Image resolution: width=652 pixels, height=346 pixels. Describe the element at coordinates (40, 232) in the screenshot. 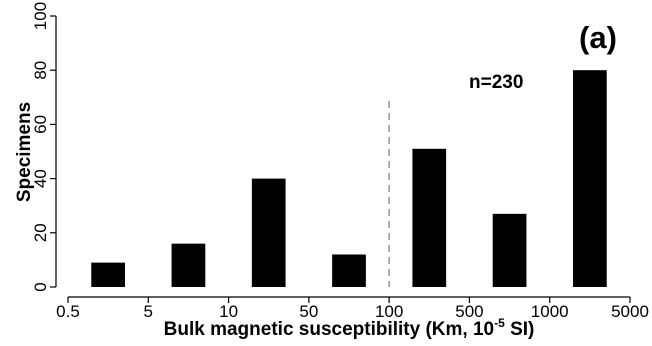

I see `y-tick-label: 20` at that location.